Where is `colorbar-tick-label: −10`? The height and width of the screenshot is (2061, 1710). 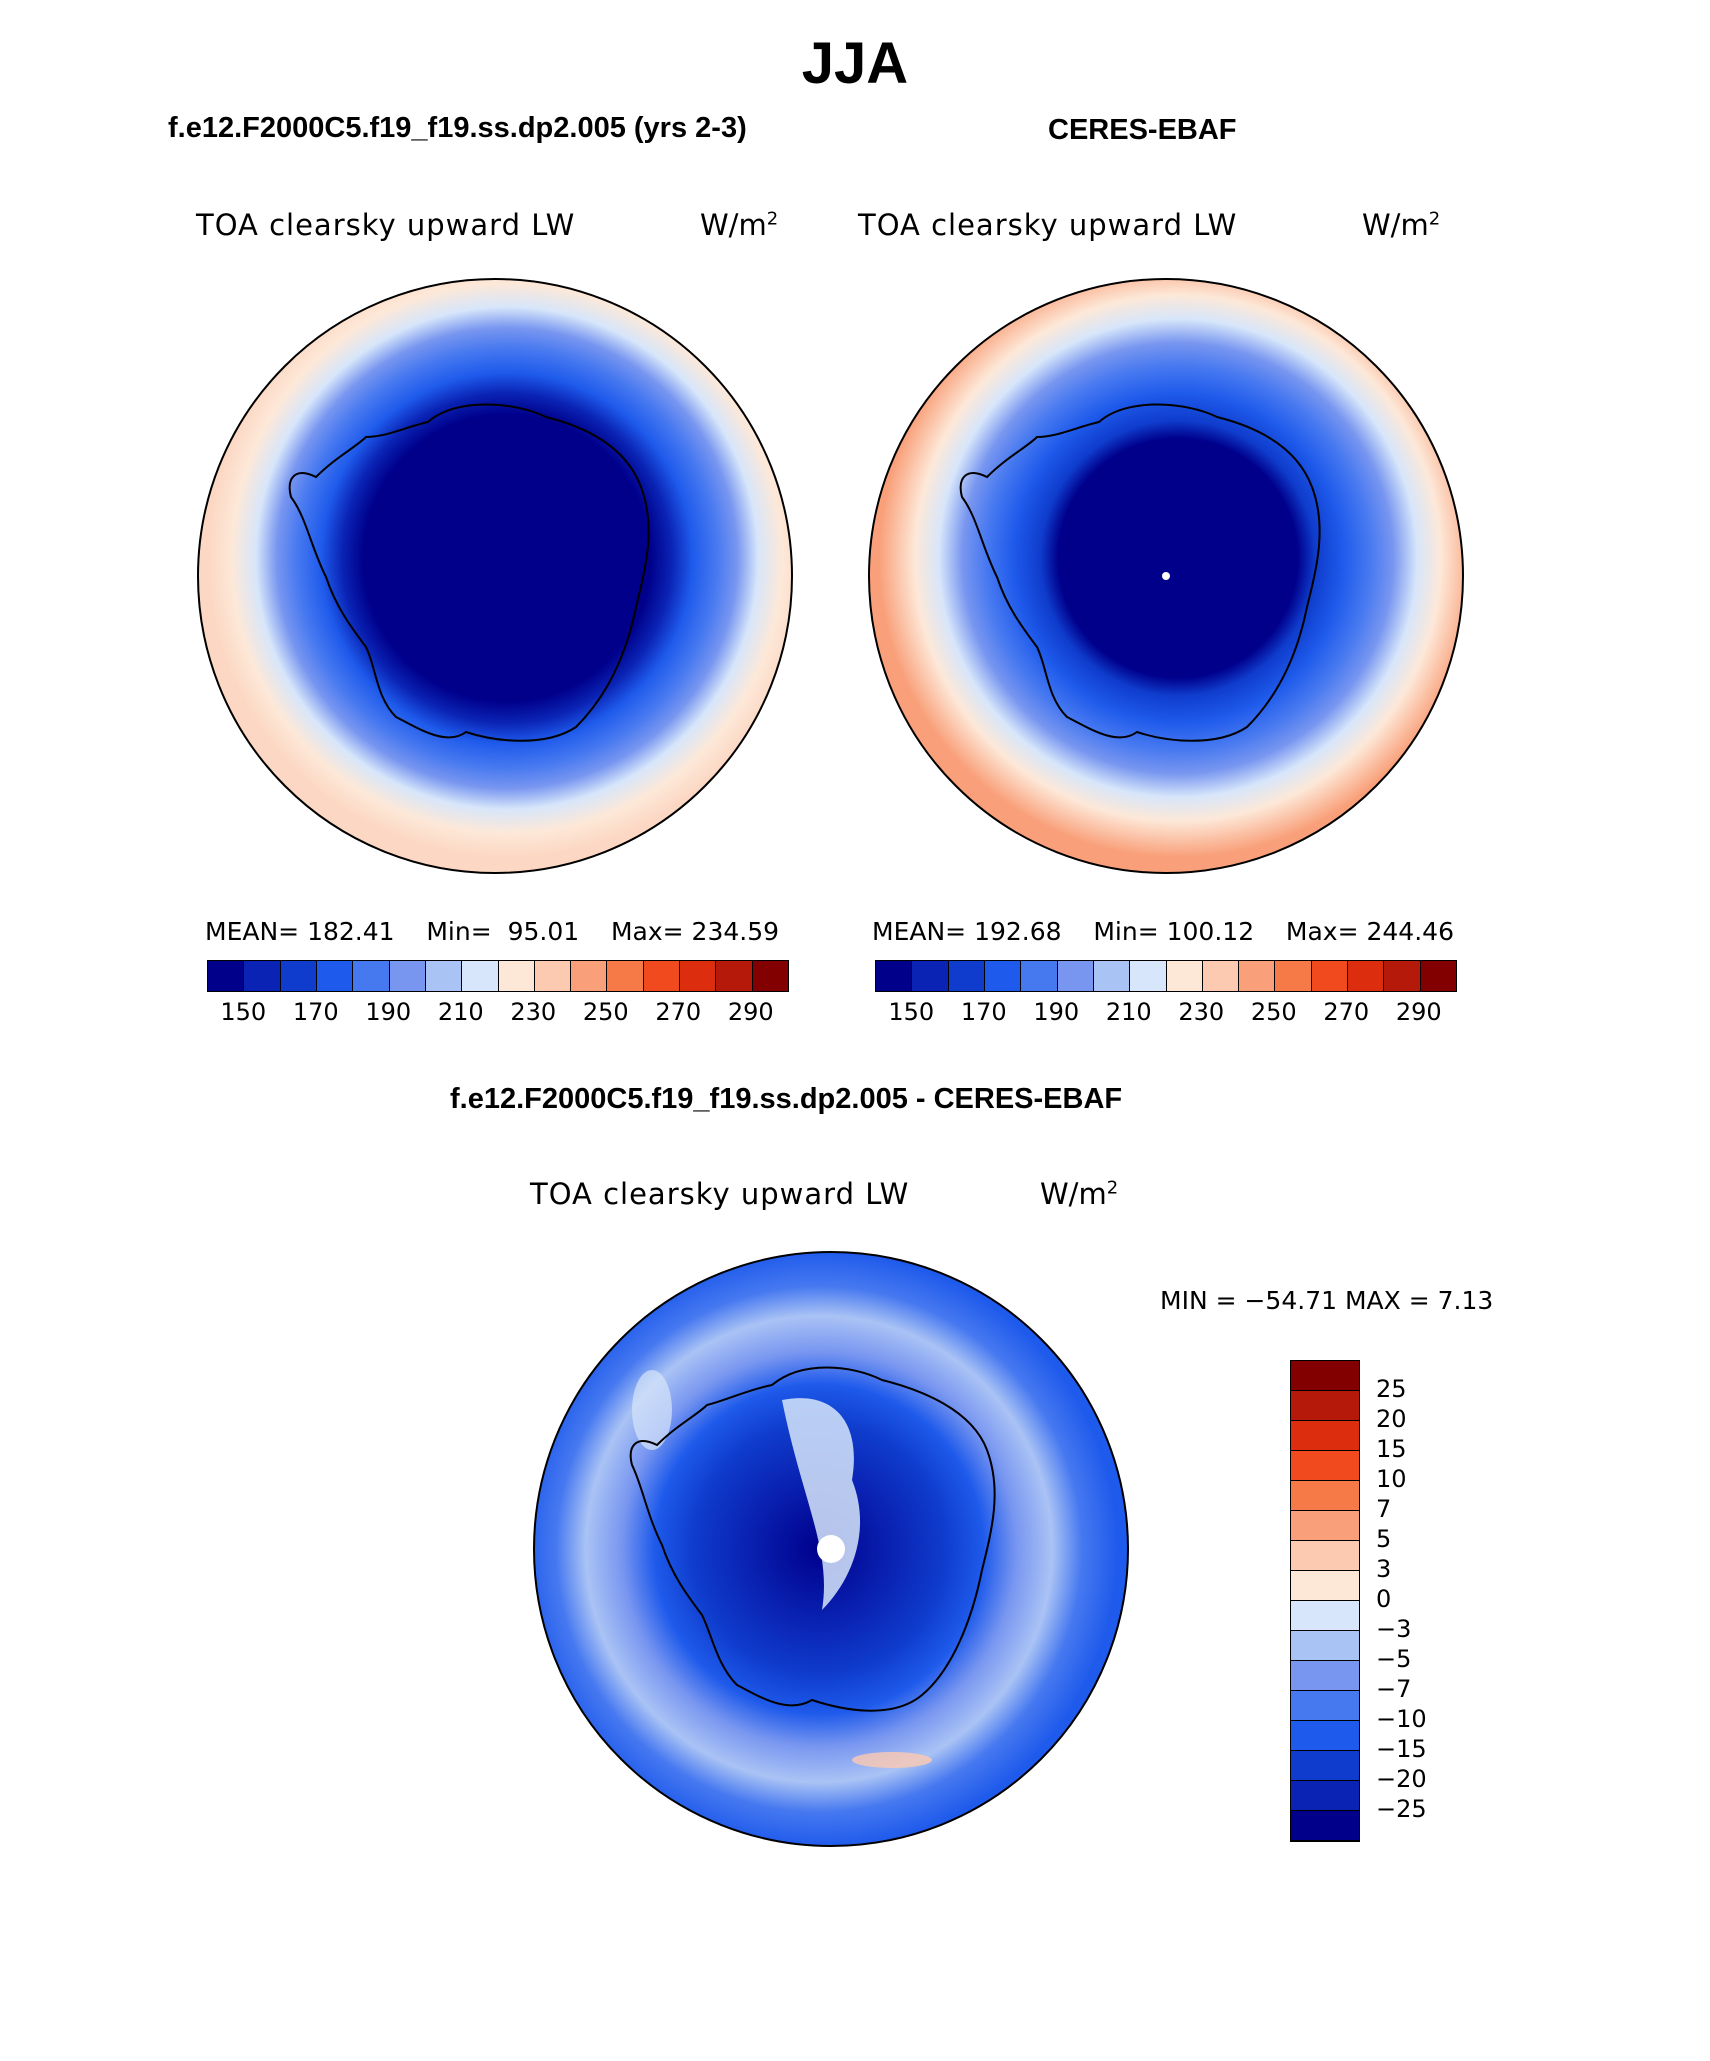
colorbar-tick-label: −10 is located at coordinates (1401, 1719).